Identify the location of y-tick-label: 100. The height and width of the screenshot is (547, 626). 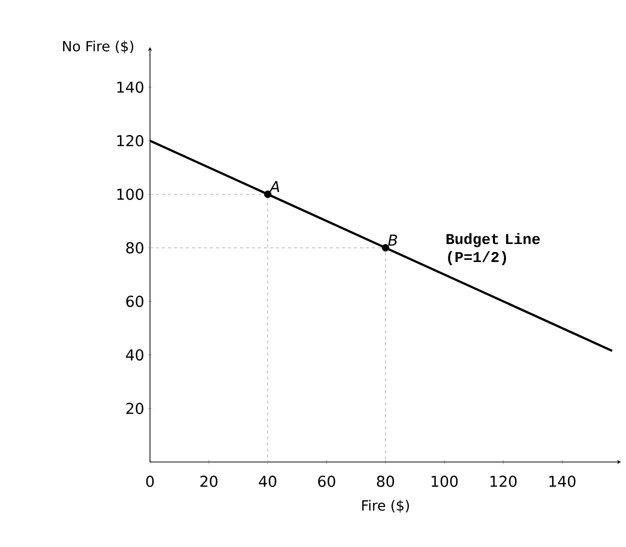
(130, 194).